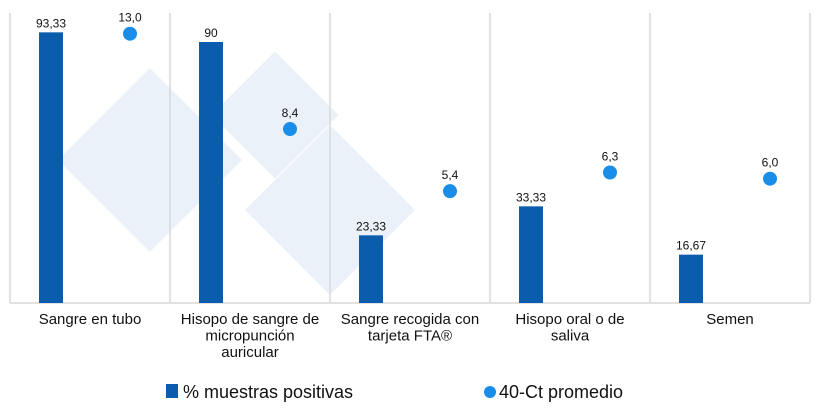 The image size is (820, 415). What do you see at coordinates (371, 226) in the screenshot?
I see `bar-data-label: 23,33` at bounding box center [371, 226].